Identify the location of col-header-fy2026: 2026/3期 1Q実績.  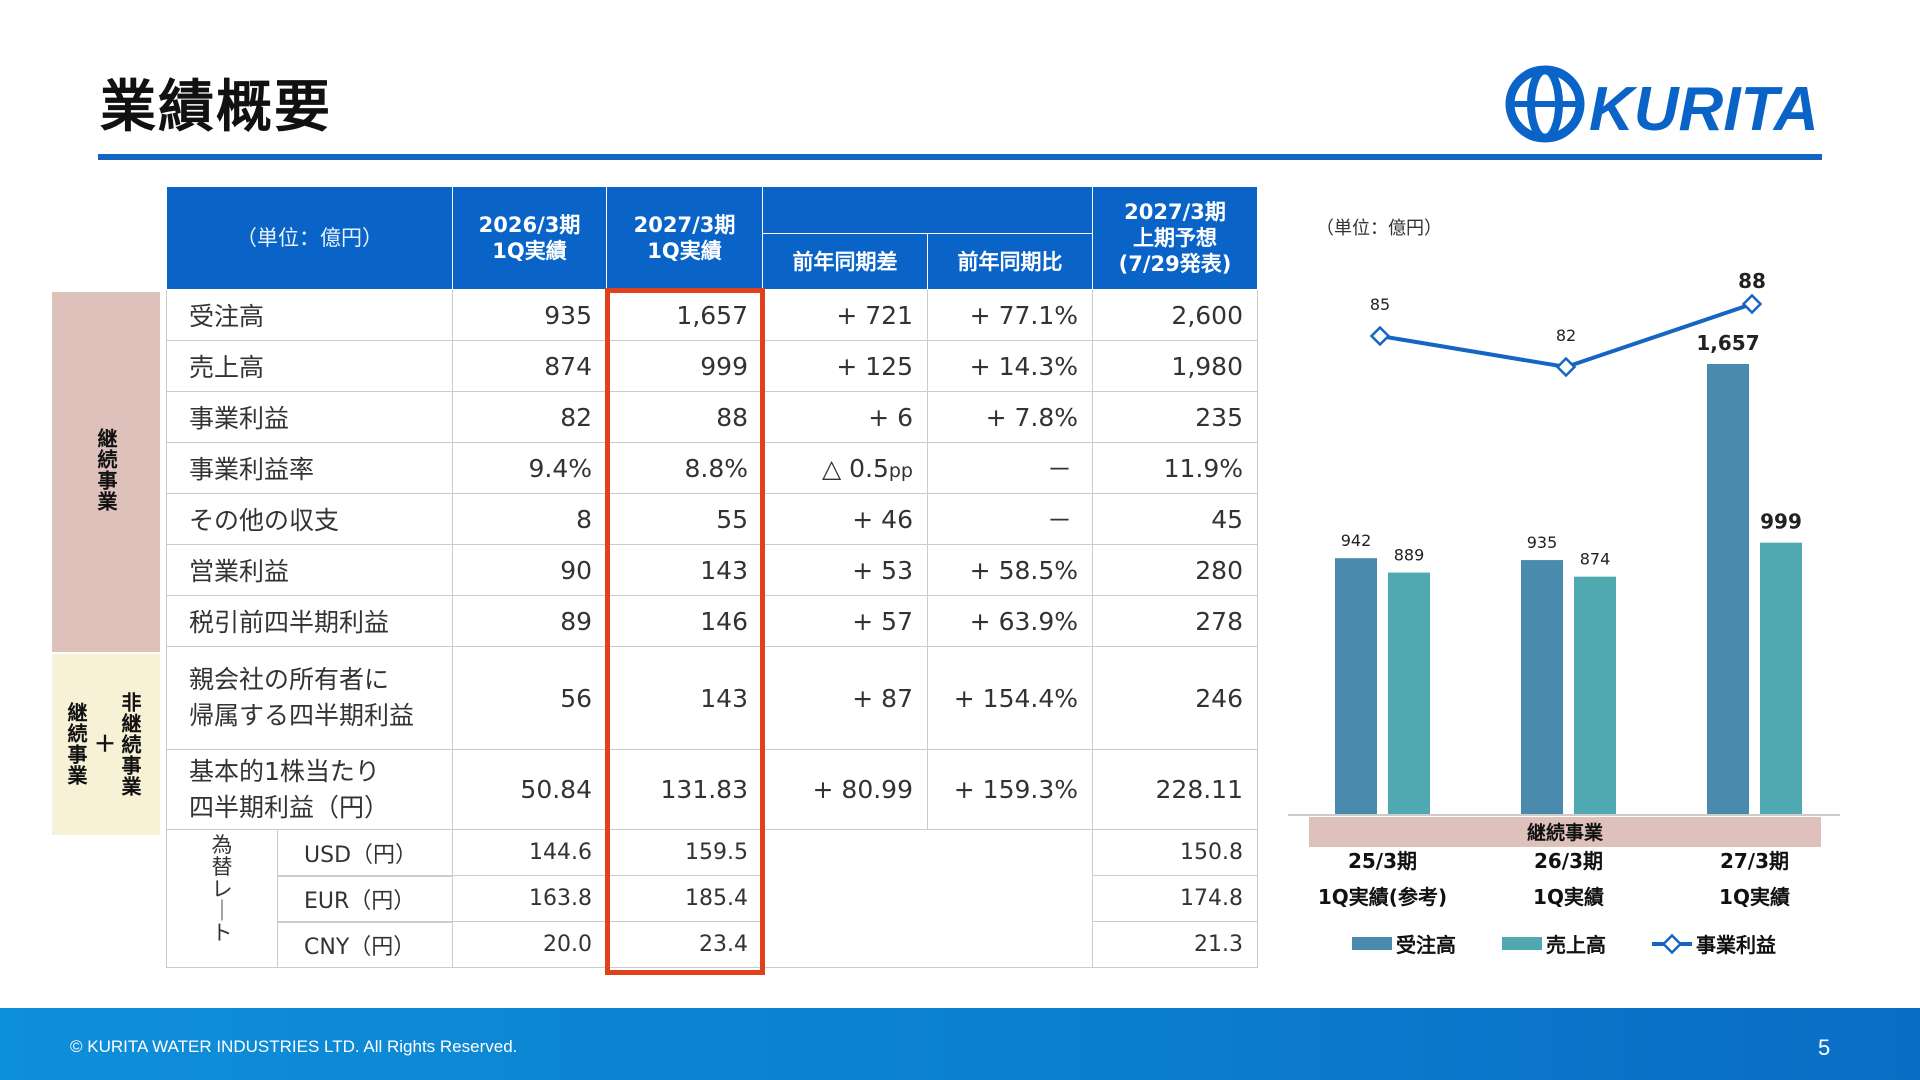
(529, 238).